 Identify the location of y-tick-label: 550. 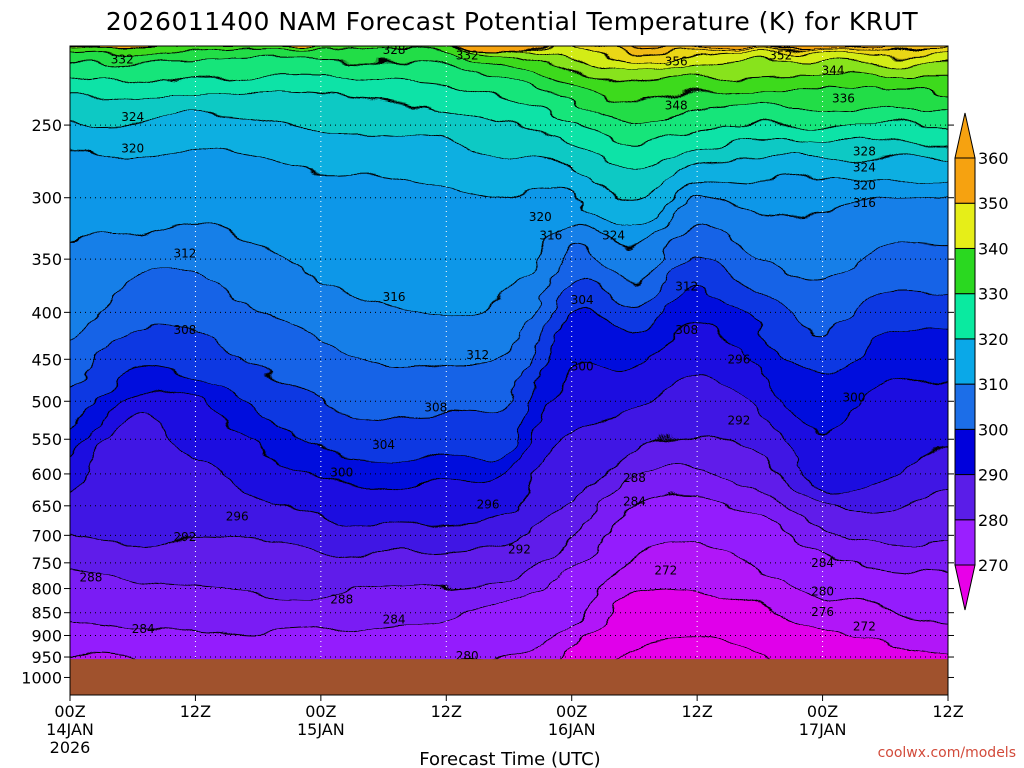
(46, 439).